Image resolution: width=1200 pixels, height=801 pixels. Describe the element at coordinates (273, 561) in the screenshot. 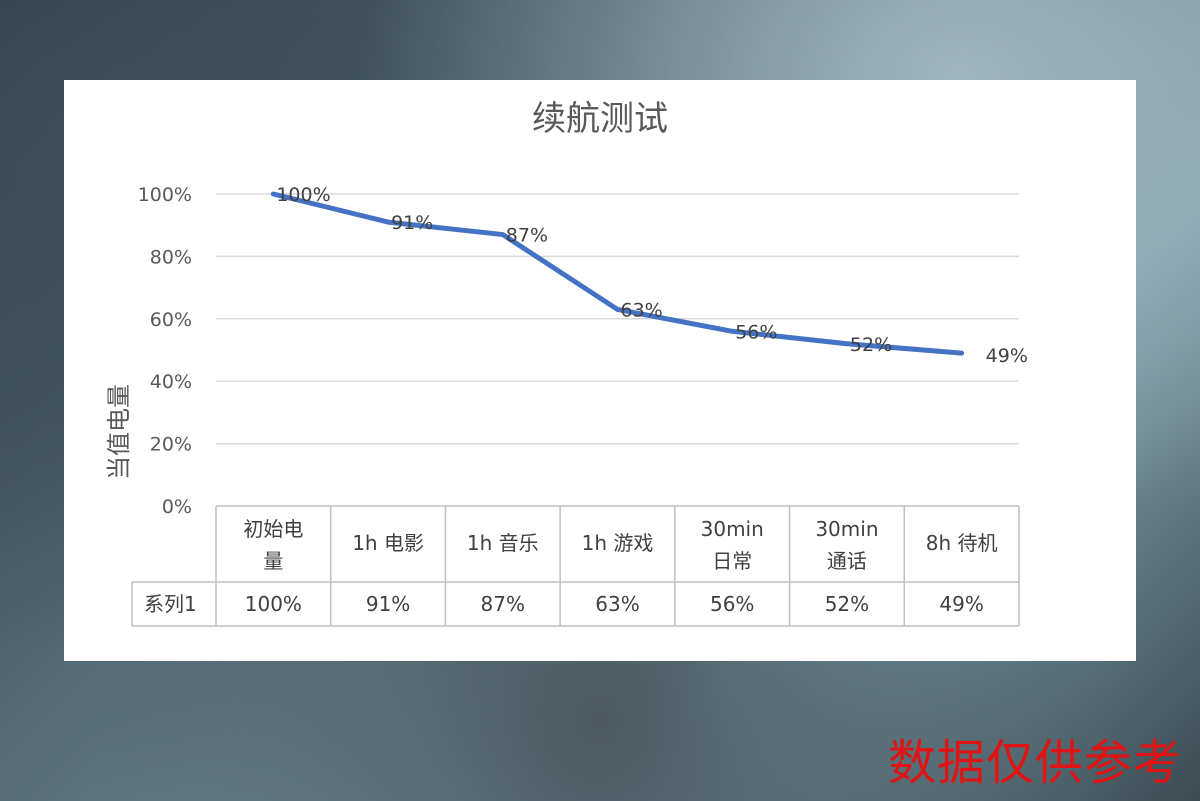

I see `x-category-label: 量` at that location.